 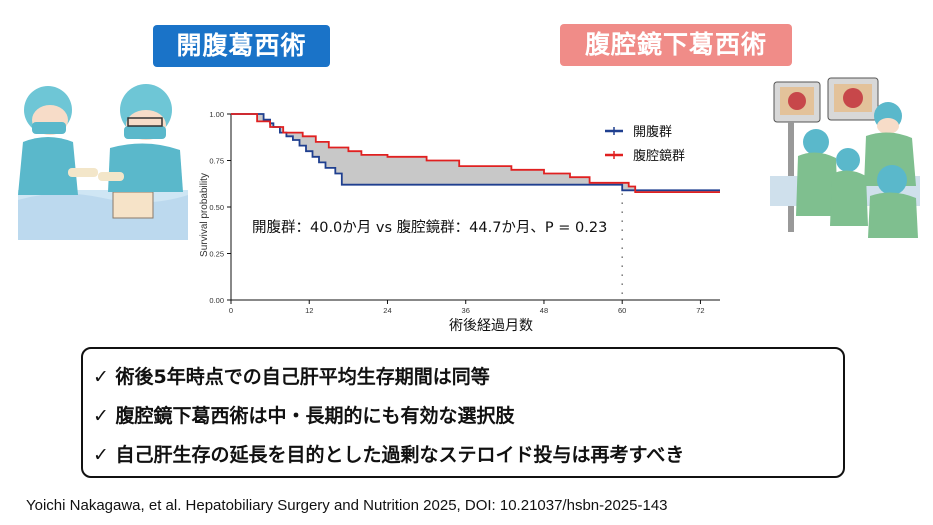 I want to click on summary-text-1: 術後5年時点での自己肝平均生存期間は同等, so click(x=302, y=377).